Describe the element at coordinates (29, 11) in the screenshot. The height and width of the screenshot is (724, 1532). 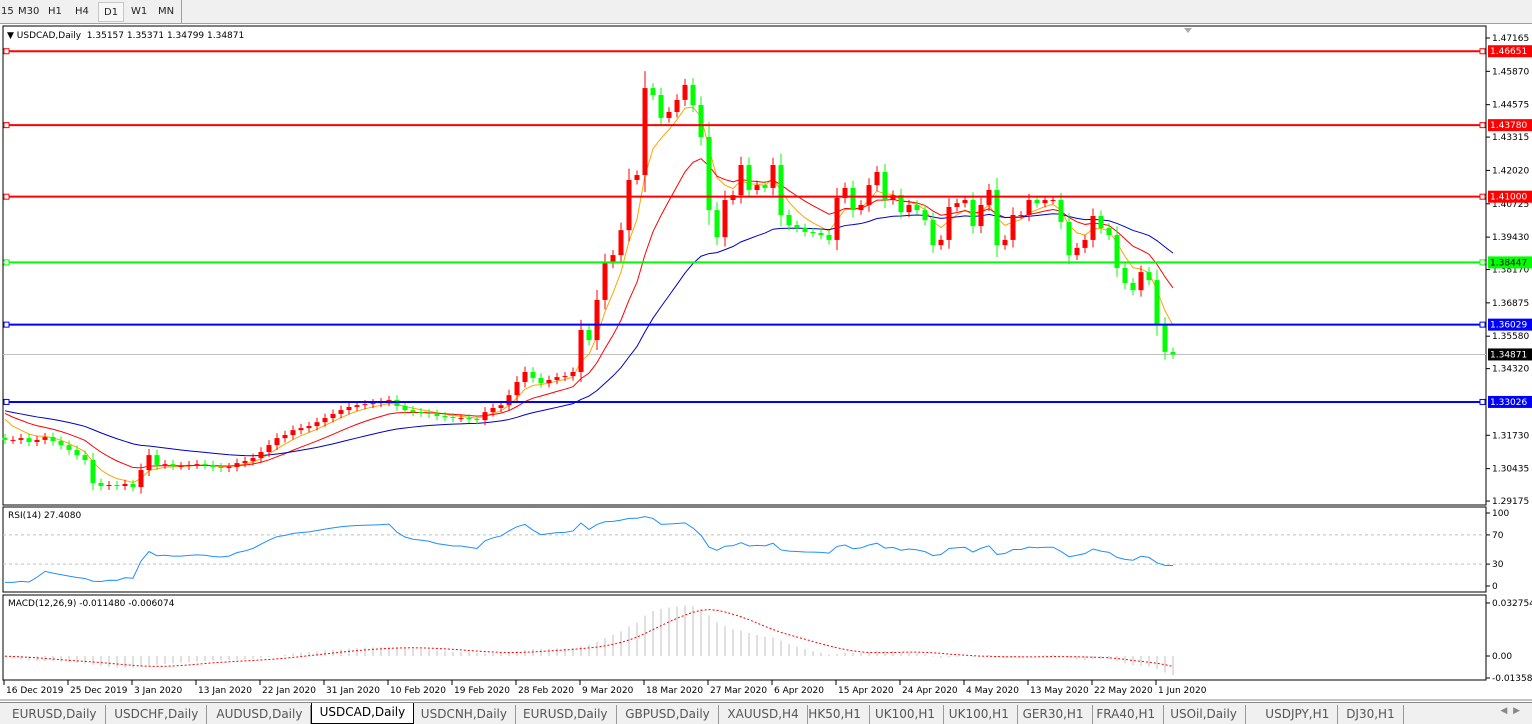
I see `timeframe-m30: M30` at that location.